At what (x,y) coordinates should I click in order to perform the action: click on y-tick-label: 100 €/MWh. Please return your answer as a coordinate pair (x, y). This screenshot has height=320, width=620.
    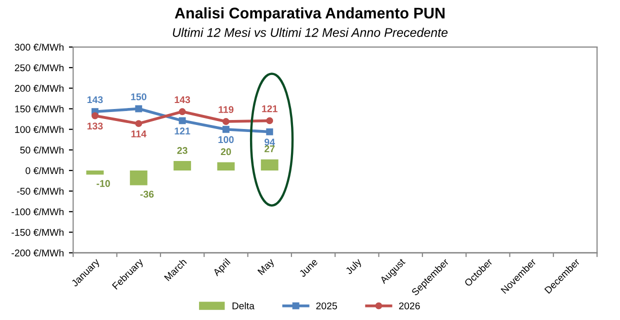
    Looking at the image, I should click on (39, 129).